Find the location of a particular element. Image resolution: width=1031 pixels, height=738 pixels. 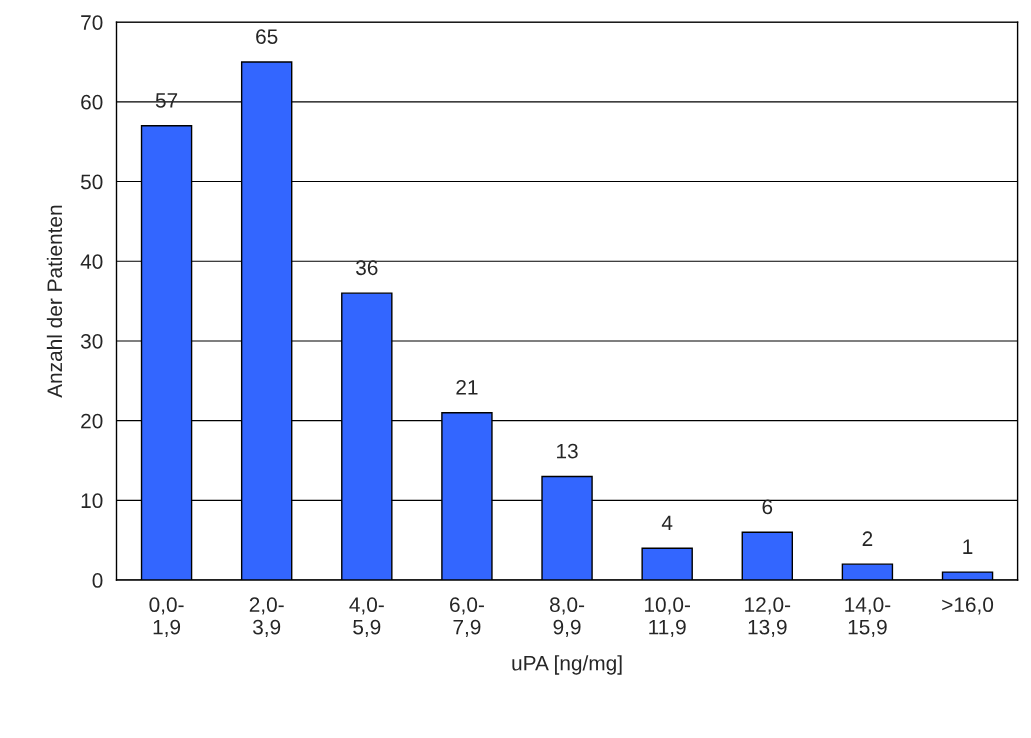

data-label: 65 is located at coordinates (267, 36).